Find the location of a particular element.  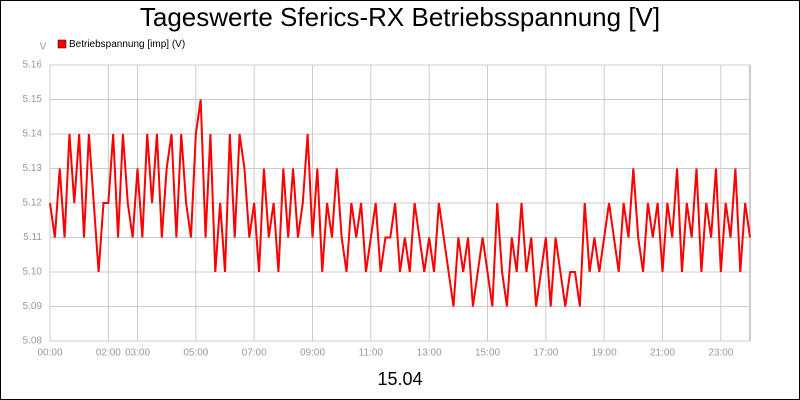

x-tick-label: 05:00 is located at coordinates (195, 353).